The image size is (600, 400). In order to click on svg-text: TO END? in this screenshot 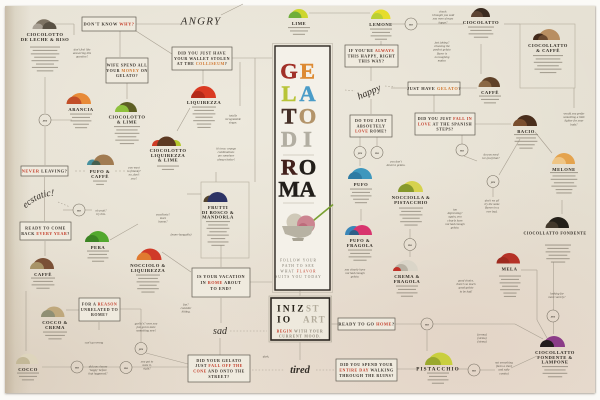, I will do `click(220, 288)`.